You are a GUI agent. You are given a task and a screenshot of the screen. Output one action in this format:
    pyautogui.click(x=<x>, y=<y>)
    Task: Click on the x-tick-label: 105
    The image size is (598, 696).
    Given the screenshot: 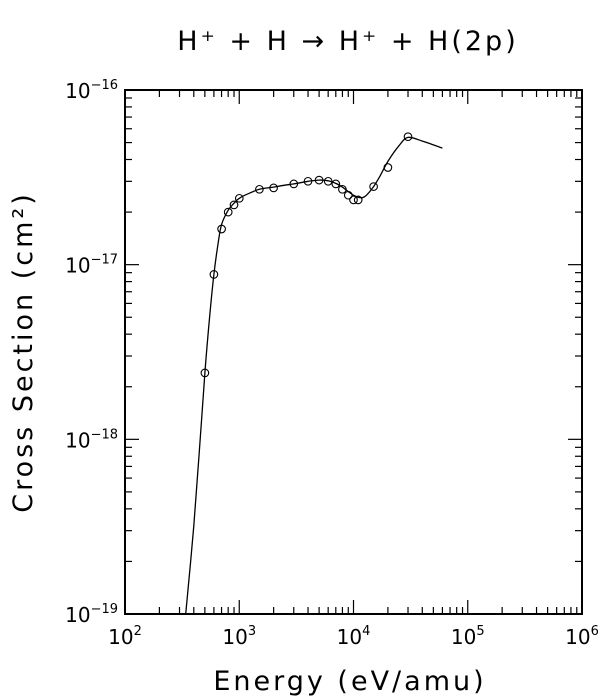 What is the action you would take?
    pyautogui.click(x=468, y=636)
    